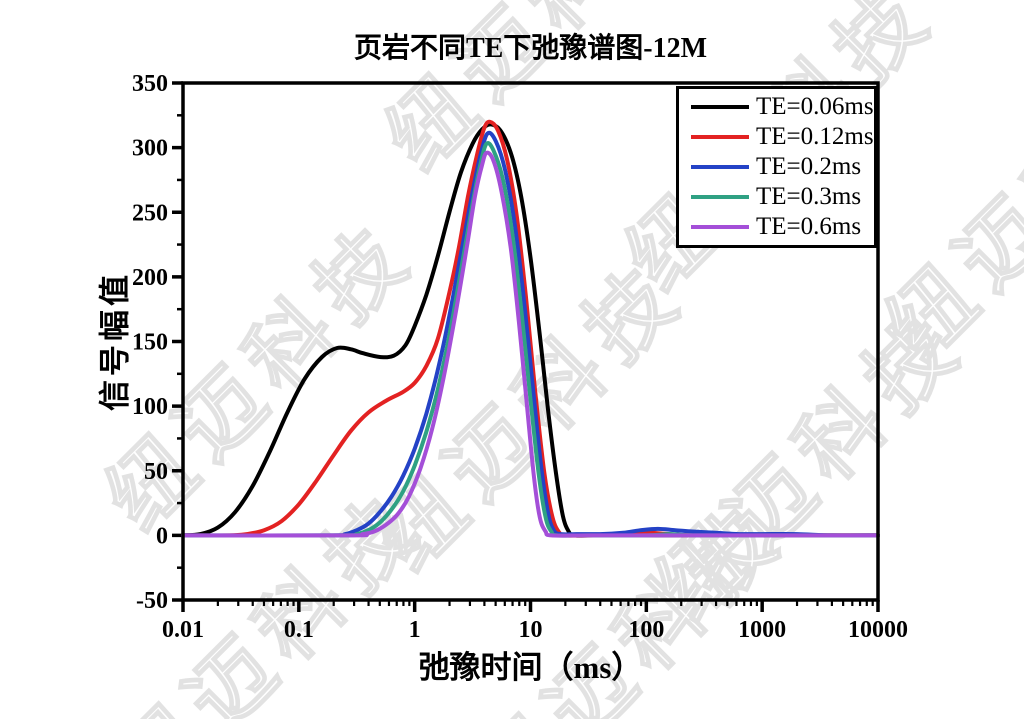  Describe the element at coordinates (530, 667) in the screenshot. I see `x-axis-title: 弛豫时间（ms）` at that location.